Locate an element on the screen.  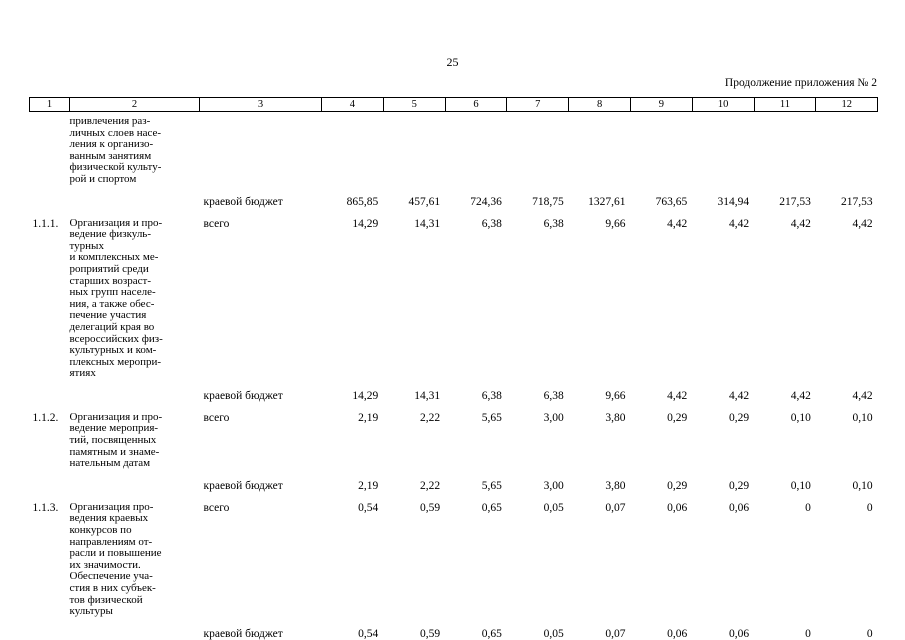
value-cell: 0,54 is located at coordinates (368, 633).